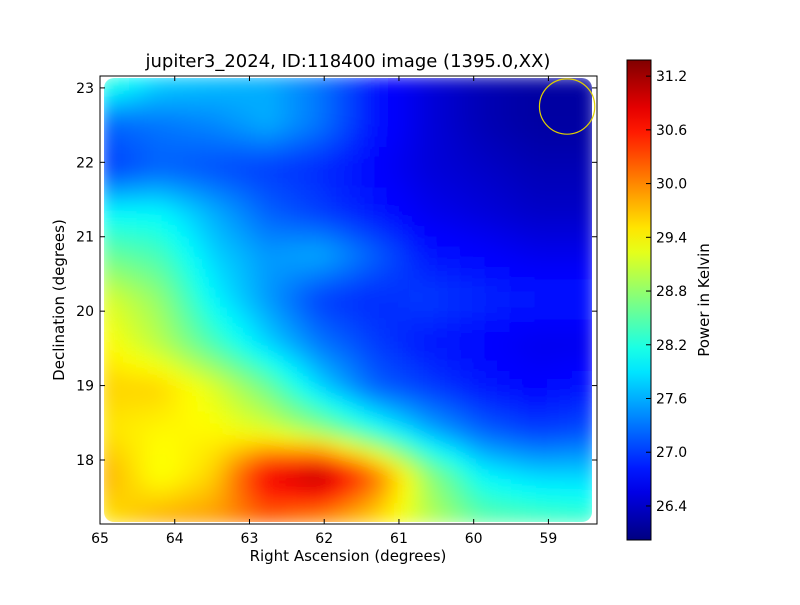 Image resolution: width=800 pixels, height=605 pixels. What do you see at coordinates (85, 312) in the screenshot?
I see `y-tick-label: 20` at bounding box center [85, 312].